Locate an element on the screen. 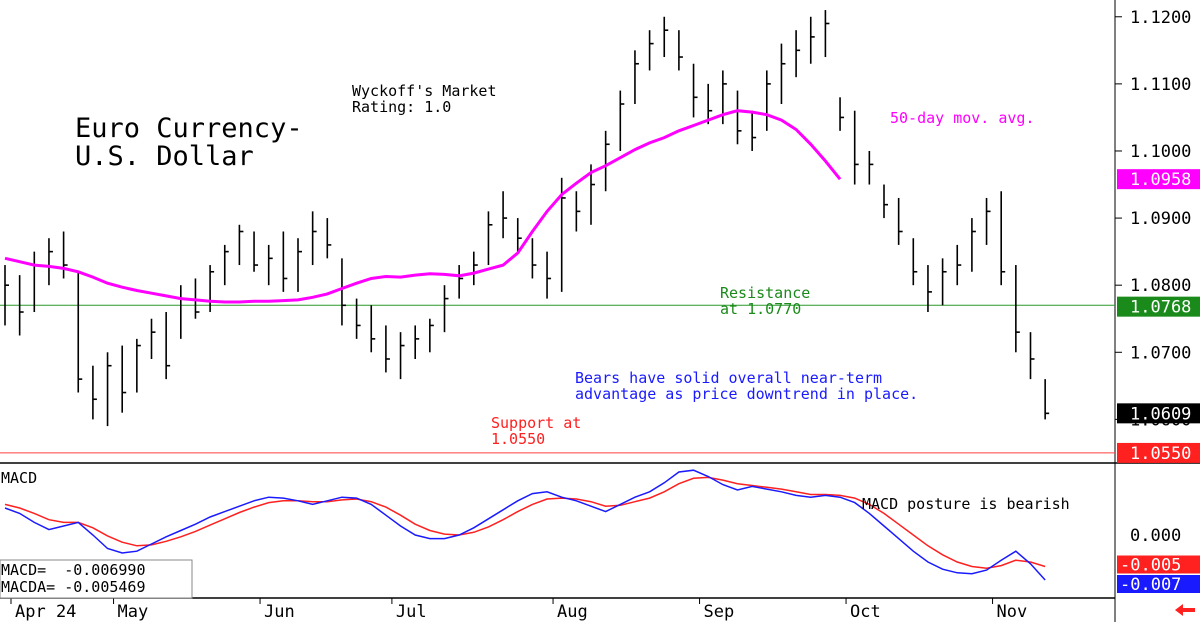 The image size is (1200, 622). price-tag-label: 1.0550 is located at coordinates (1160, 454).